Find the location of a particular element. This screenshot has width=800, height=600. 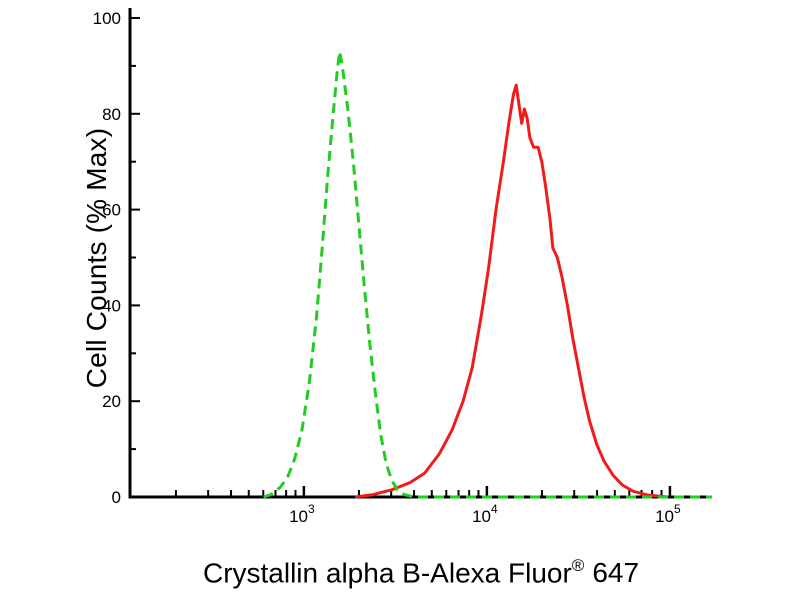

registered-trademark-symbol: ® is located at coordinates (578, 565).